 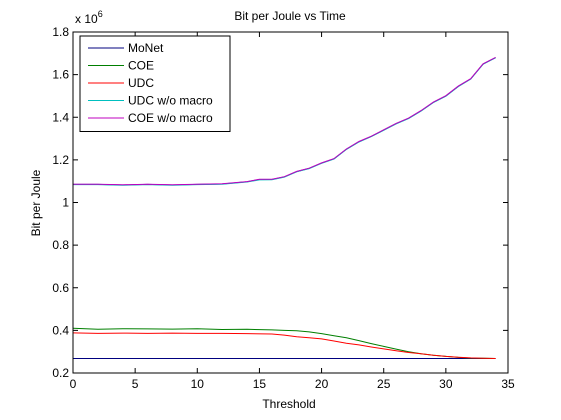 I want to click on x-tick-label: 15, so click(x=260, y=384).